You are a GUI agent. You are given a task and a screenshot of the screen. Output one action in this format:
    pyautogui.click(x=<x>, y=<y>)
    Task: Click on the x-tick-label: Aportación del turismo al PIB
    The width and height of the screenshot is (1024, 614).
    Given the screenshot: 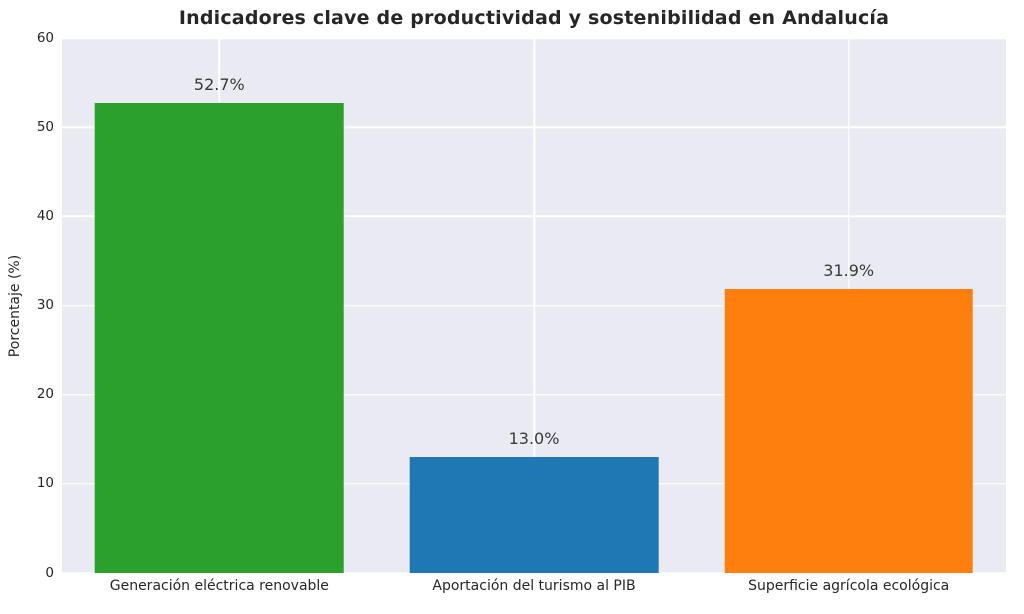 What is the action you would take?
    pyautogui.click(x=534, y=586)
    